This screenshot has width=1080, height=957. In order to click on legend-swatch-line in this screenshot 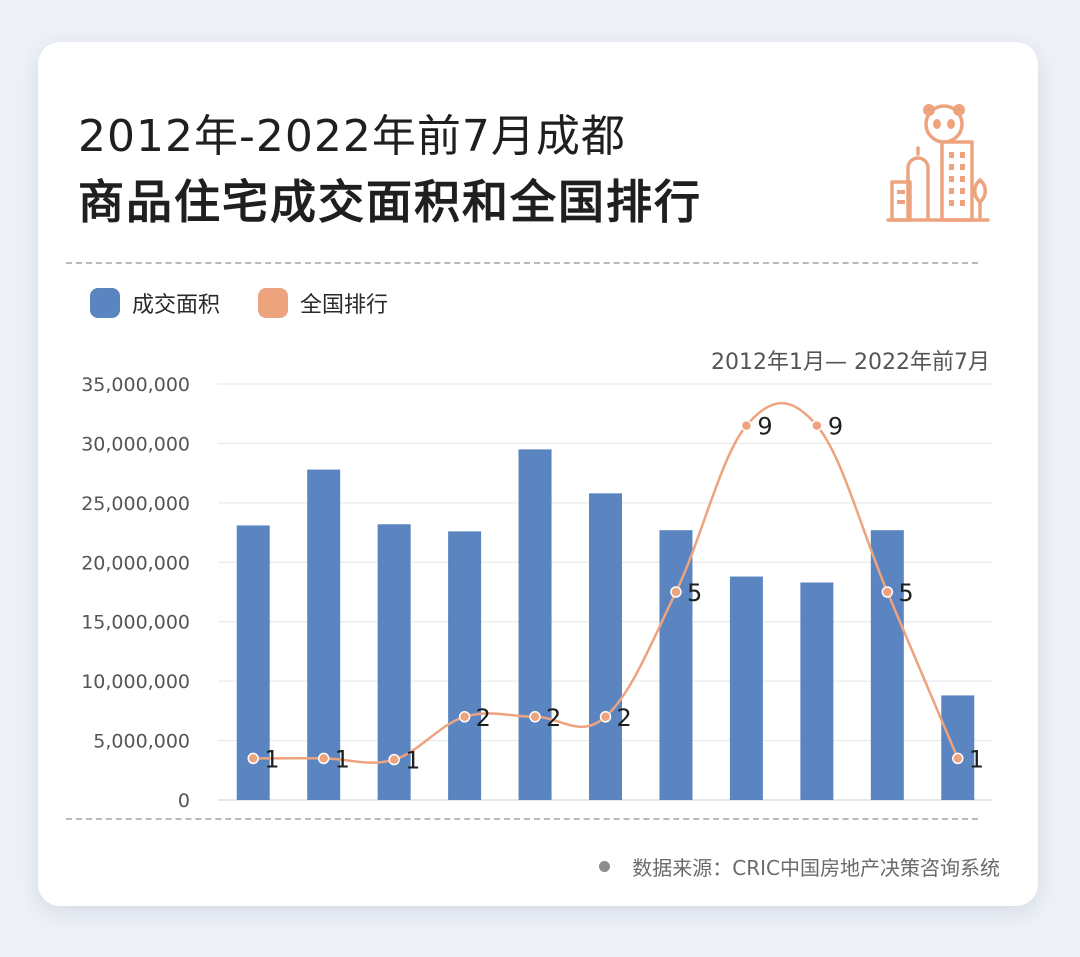, I will do `click(273, 303)`.